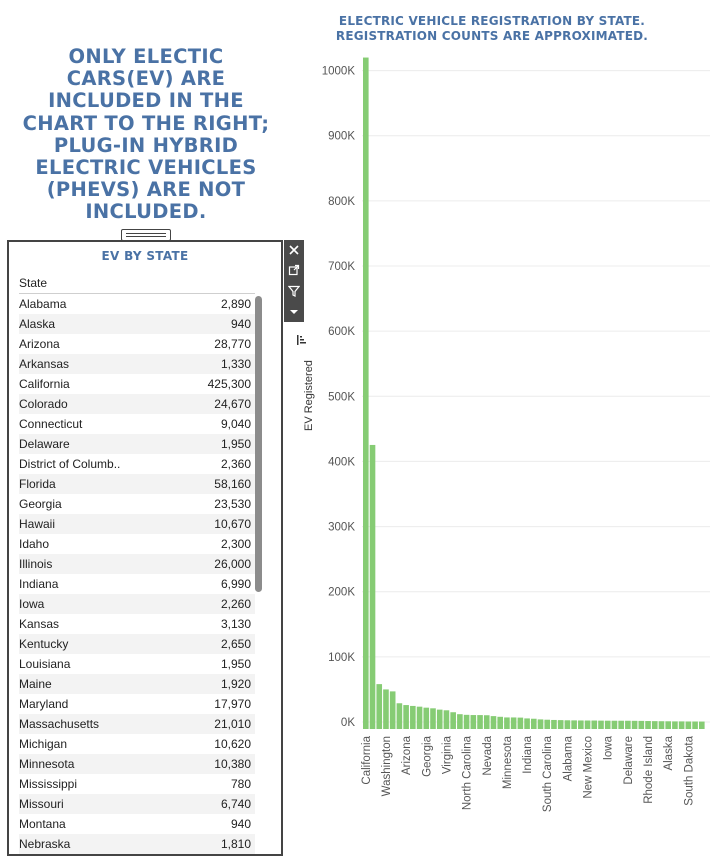  Describe the element at coordinates (294, 270) in the screenshot. I see `popout-icon` at that location.